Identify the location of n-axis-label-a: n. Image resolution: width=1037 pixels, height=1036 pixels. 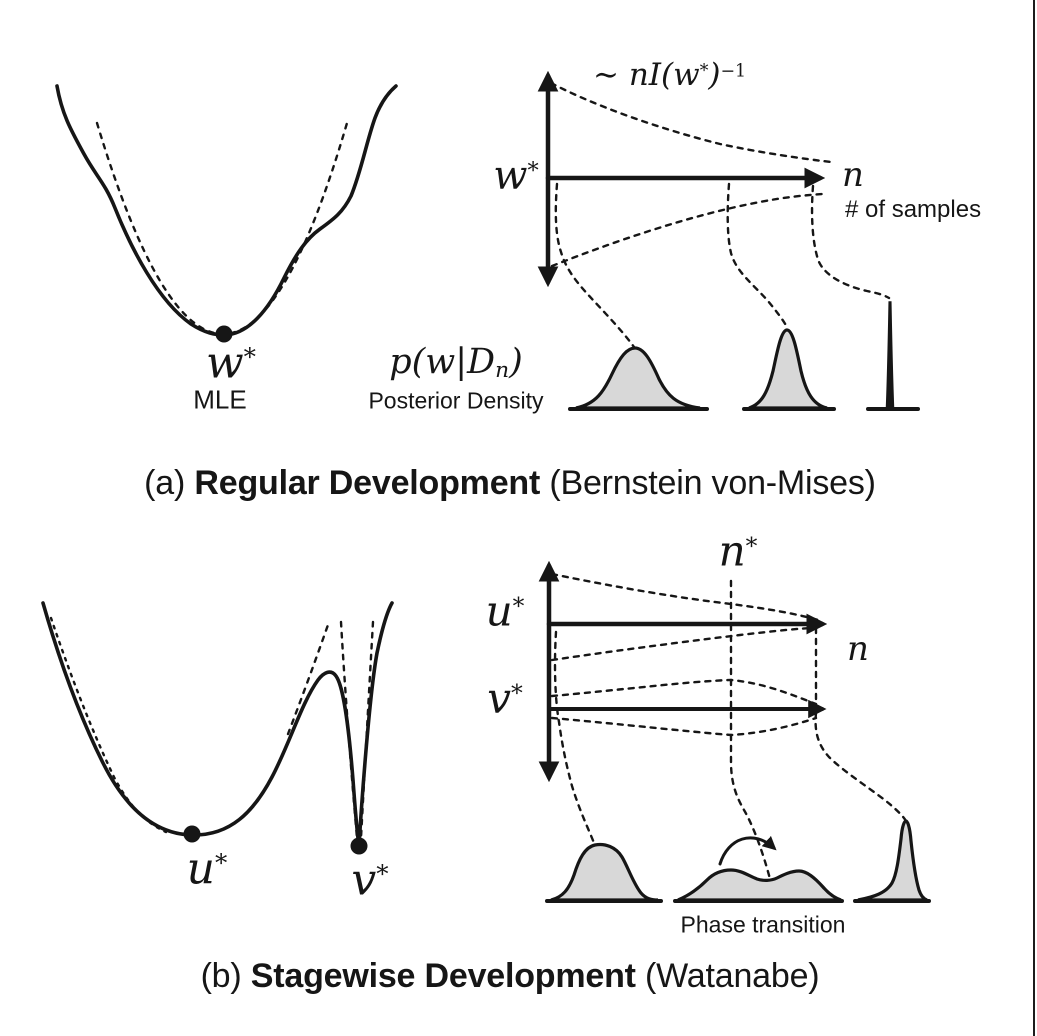
(853, 175).